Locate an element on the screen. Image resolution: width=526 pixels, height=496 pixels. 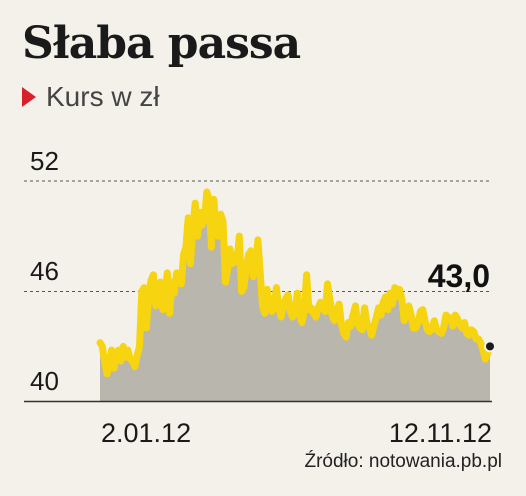
y-tick-label-46: 46 is located at coordinates (44, 271).